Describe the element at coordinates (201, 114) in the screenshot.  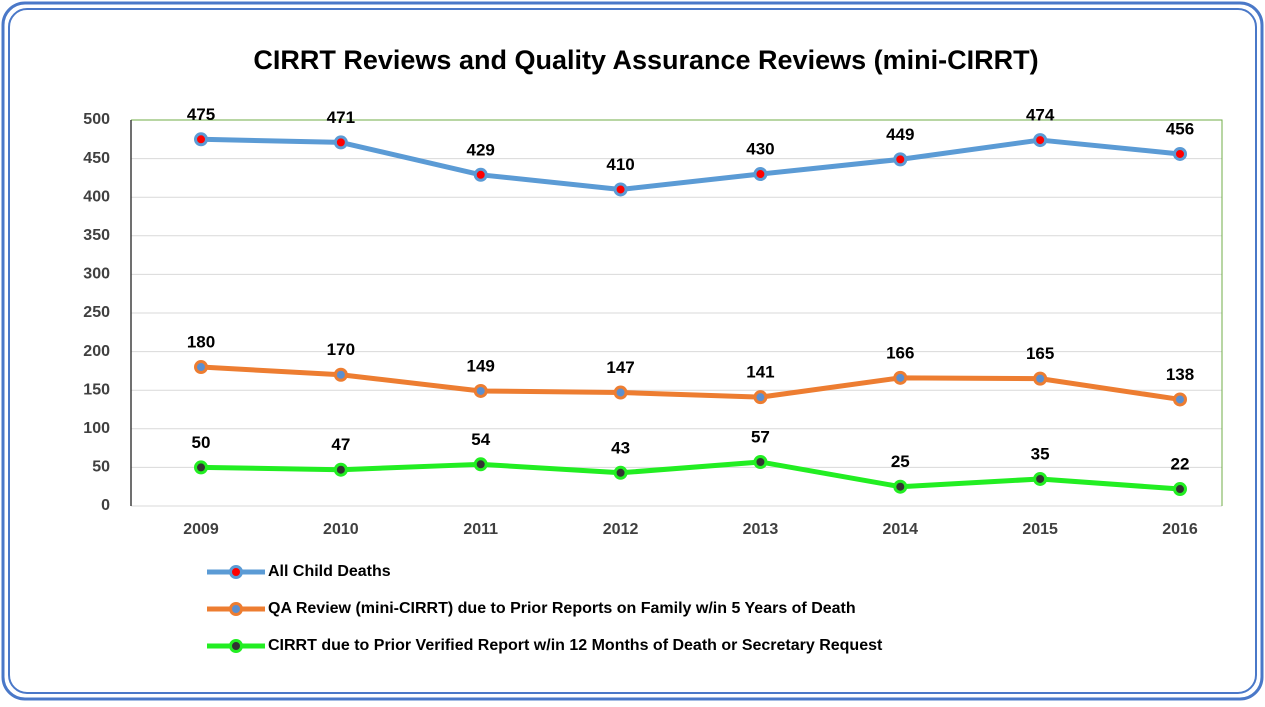
I see `data-label: 475` at that location.